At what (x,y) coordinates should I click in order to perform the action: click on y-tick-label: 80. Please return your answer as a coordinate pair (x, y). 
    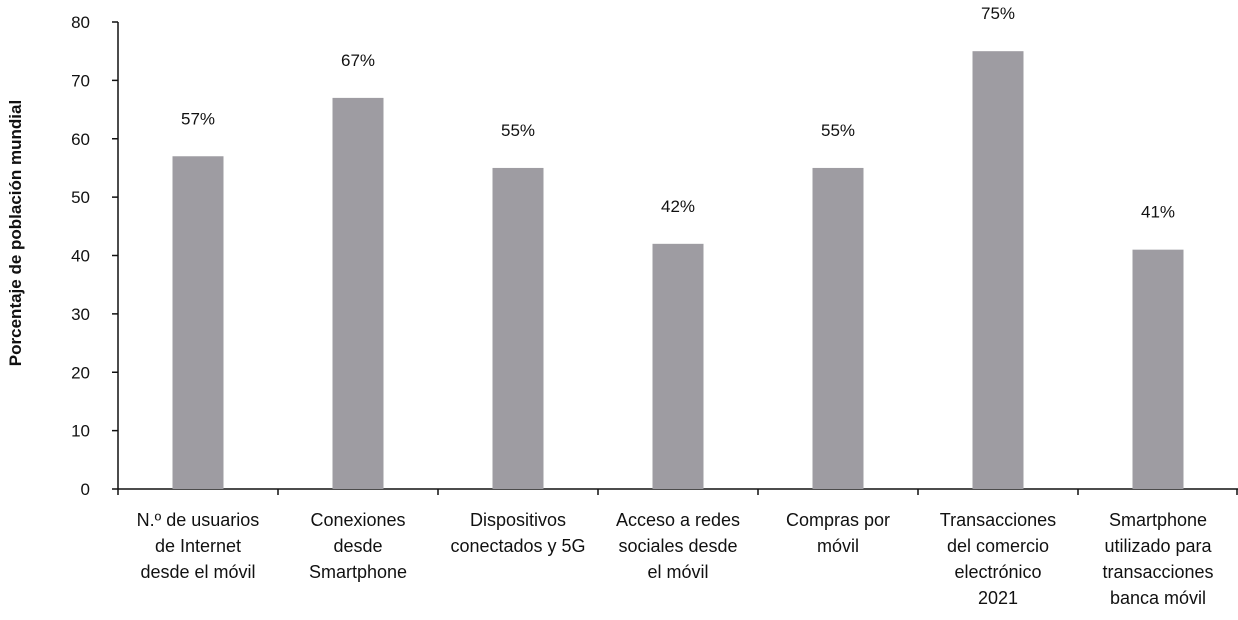
    Looking at the image, I should click on (80, 22).